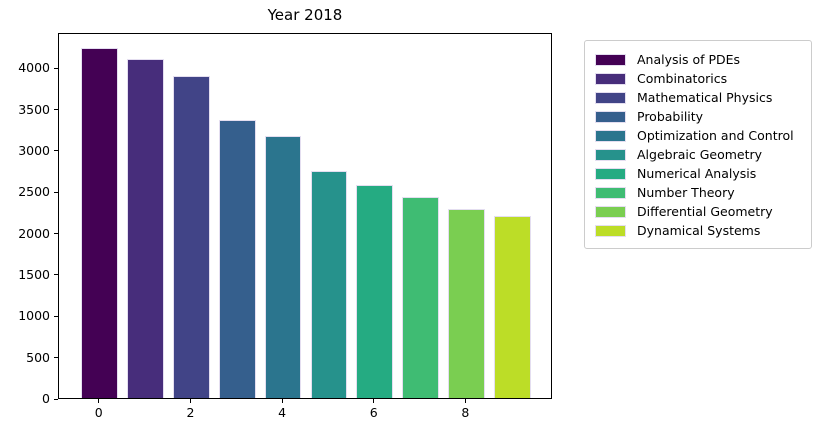 Image resolution: width=817 pixels, height=435 pixels. I want to click on y-tick-label: 1000, so click(34, 316).